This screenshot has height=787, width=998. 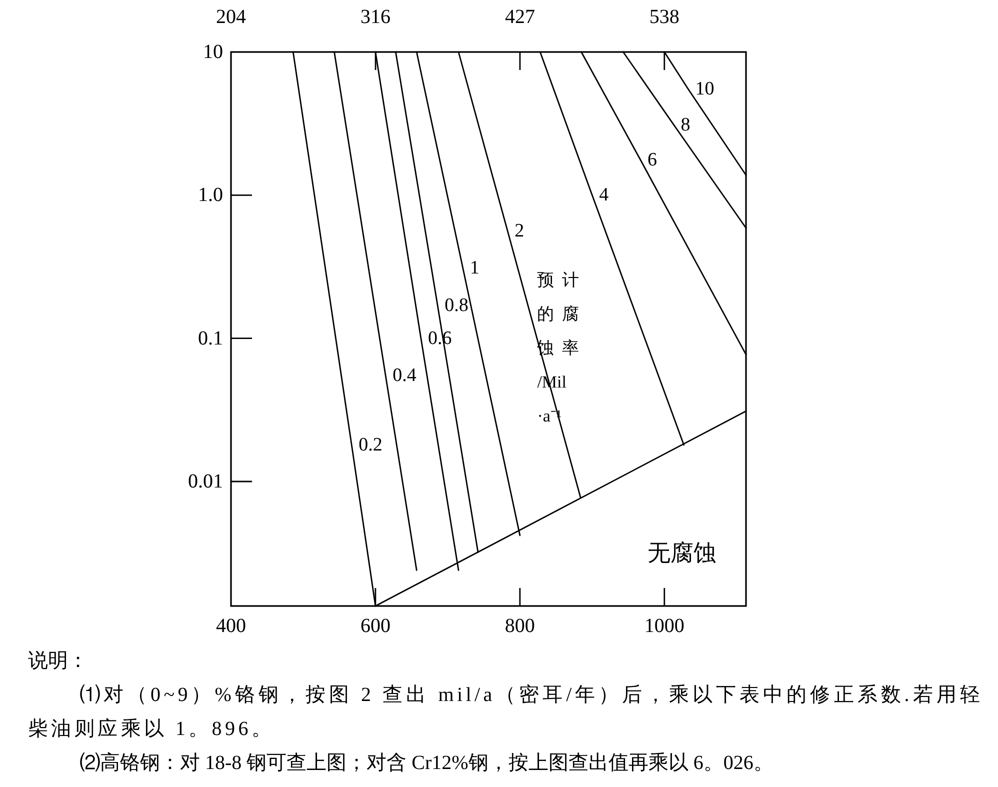 What do you see at coordinates (210, 195) in the screenshot?
I see `y-tick-label: 1.0` at bounding box center [210, 195].